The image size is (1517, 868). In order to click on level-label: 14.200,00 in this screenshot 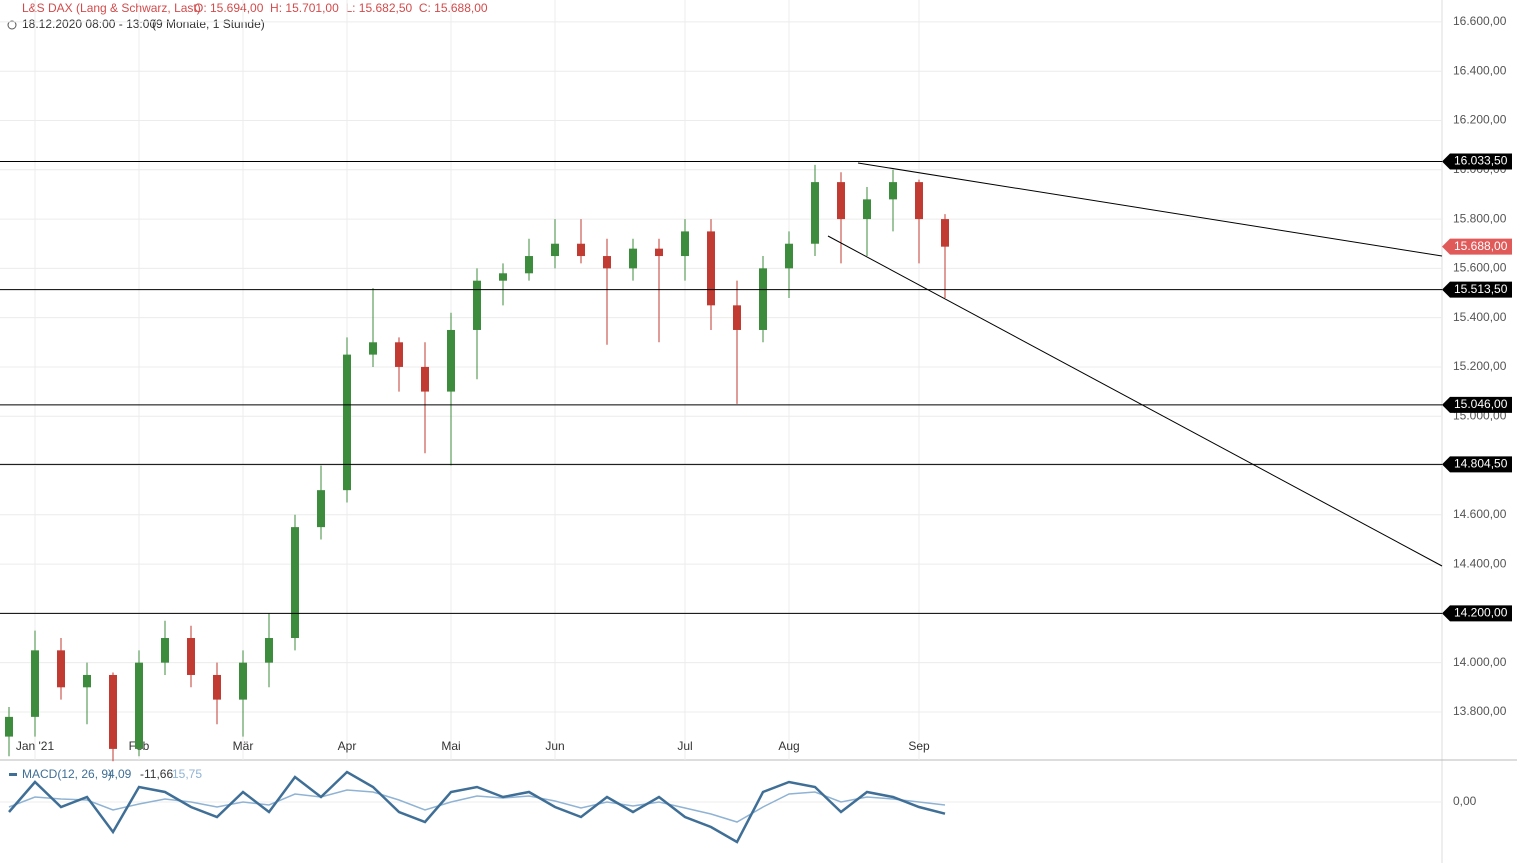, I will do `click(1481, 613)`.